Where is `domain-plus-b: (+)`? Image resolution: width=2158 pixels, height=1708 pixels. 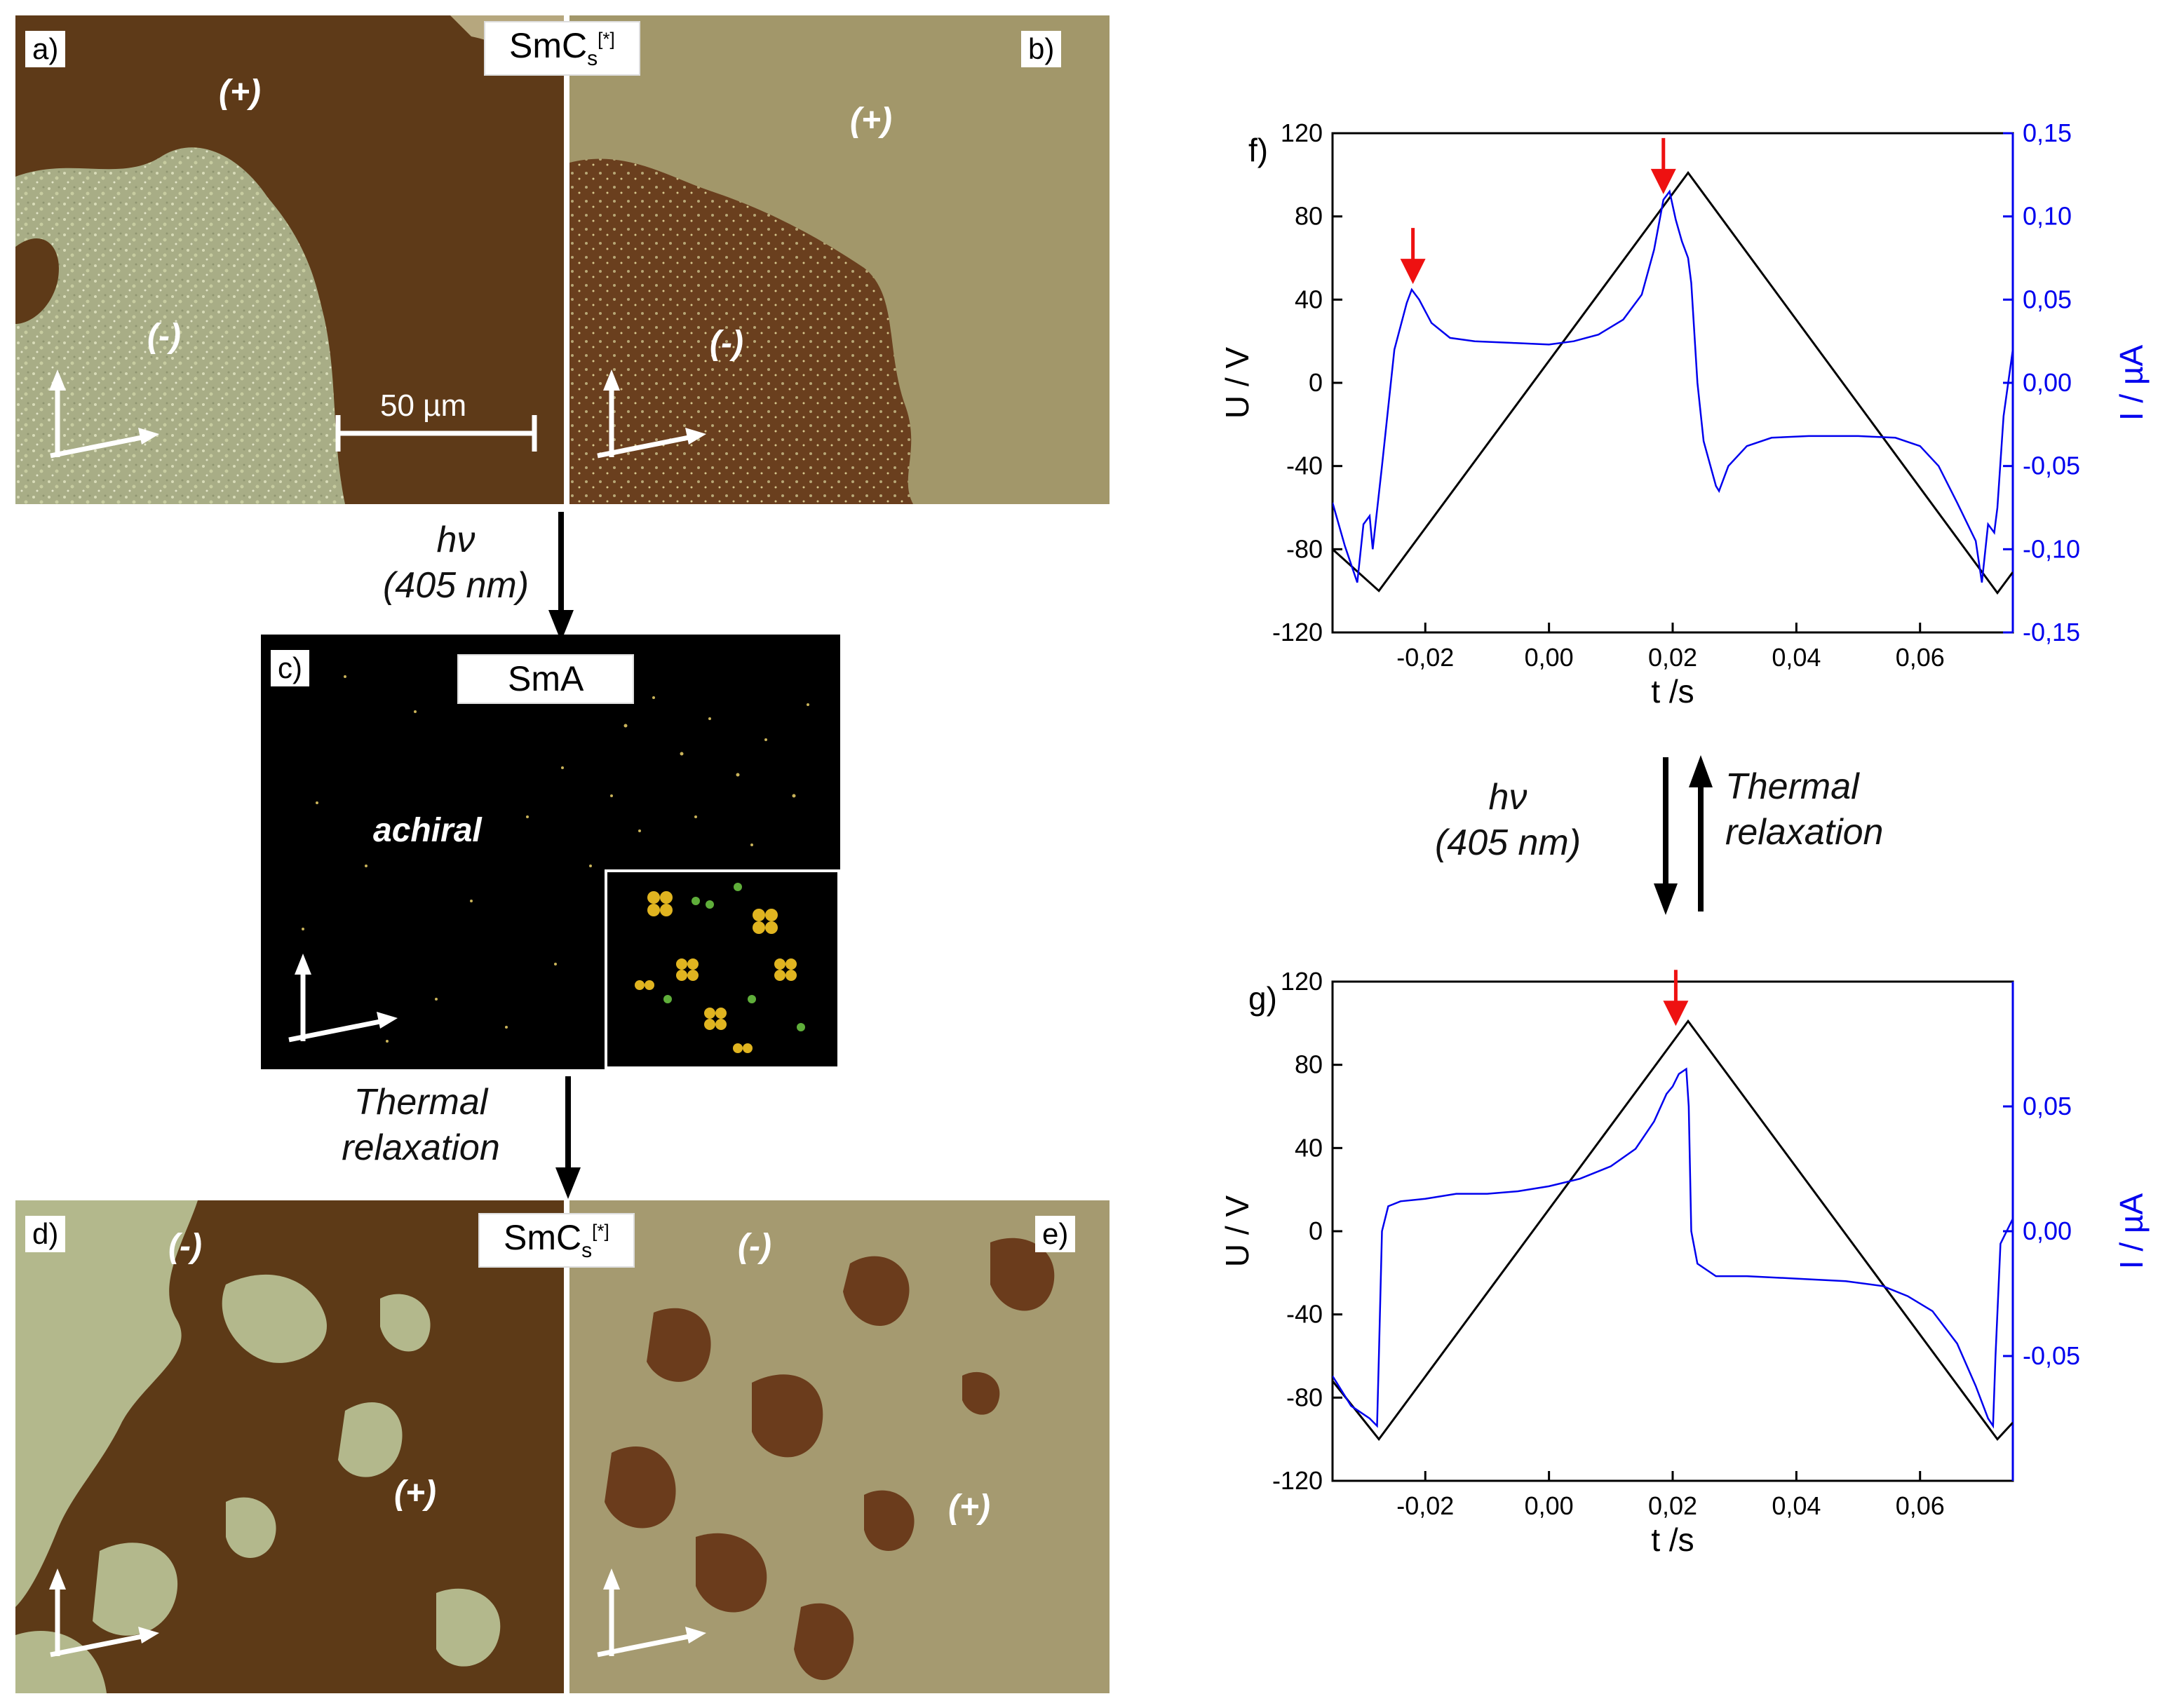
domain-plus-b: (+) is located at coordinates (871, 120).